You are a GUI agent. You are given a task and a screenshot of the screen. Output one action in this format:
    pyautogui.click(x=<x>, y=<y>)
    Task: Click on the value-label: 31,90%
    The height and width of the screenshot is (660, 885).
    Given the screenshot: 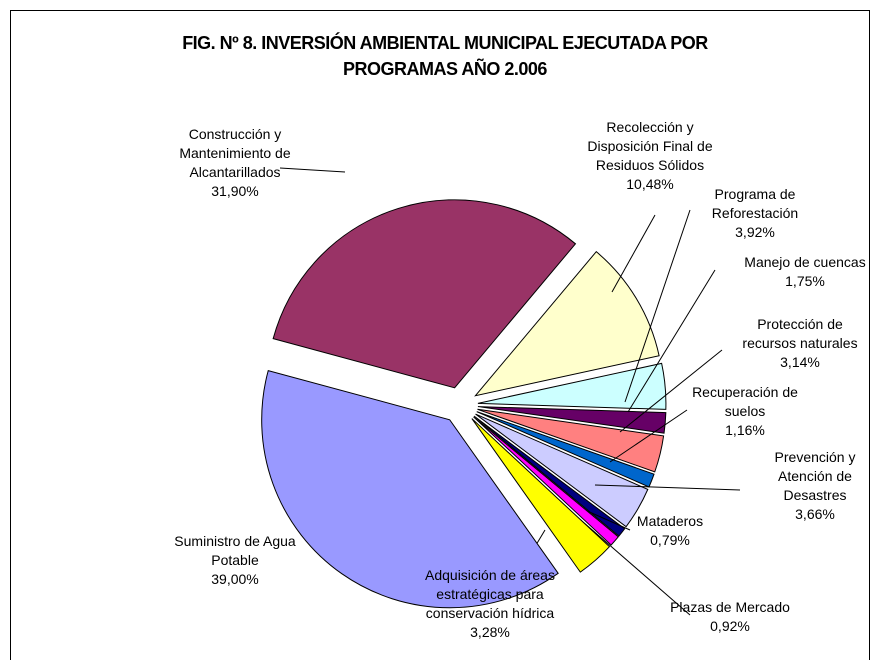 What is the action you would take?
    pyautogui.click(x=235, y=191)
    